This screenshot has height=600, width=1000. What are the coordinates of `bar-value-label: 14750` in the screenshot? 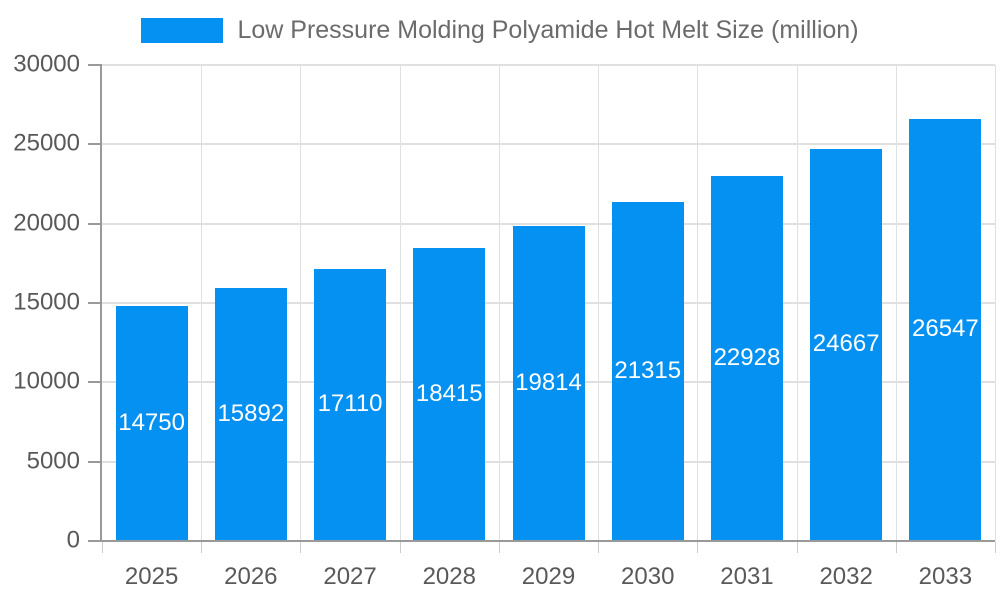 It's located at (151, 422).